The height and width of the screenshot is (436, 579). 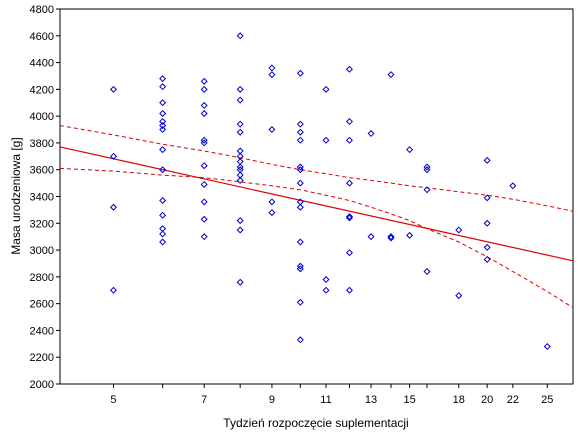 I want to click on x-tick-label: 9, so click(x=272, y=400).